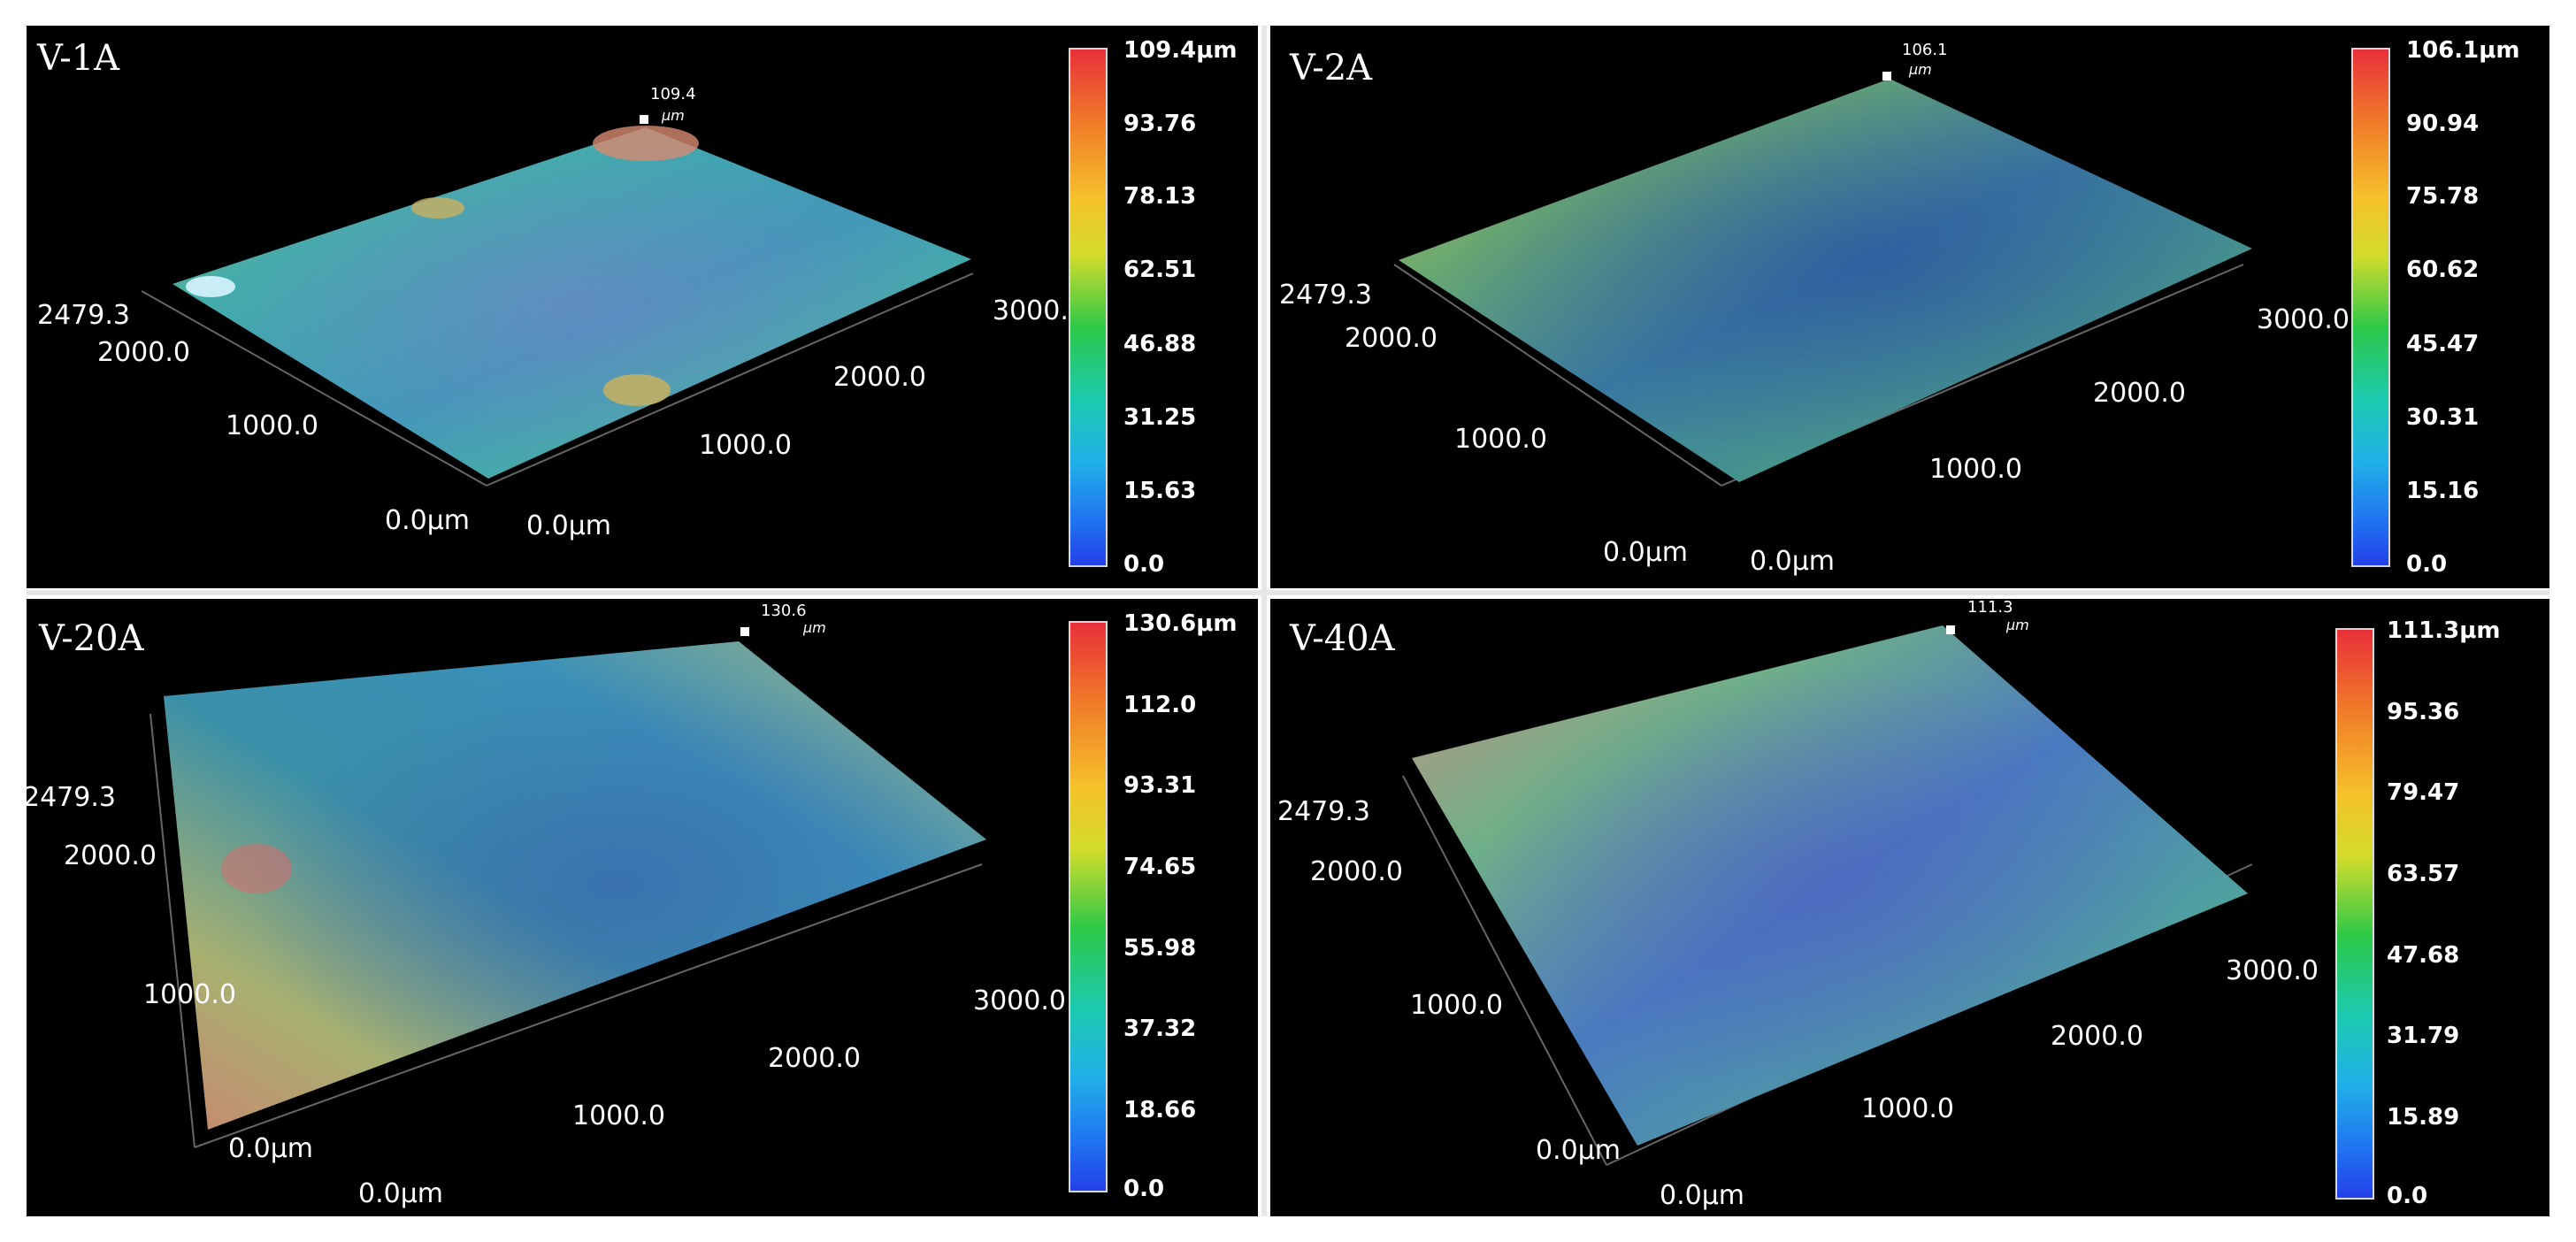  I want to click on peak-value: 106.1, so click(1925, 50).